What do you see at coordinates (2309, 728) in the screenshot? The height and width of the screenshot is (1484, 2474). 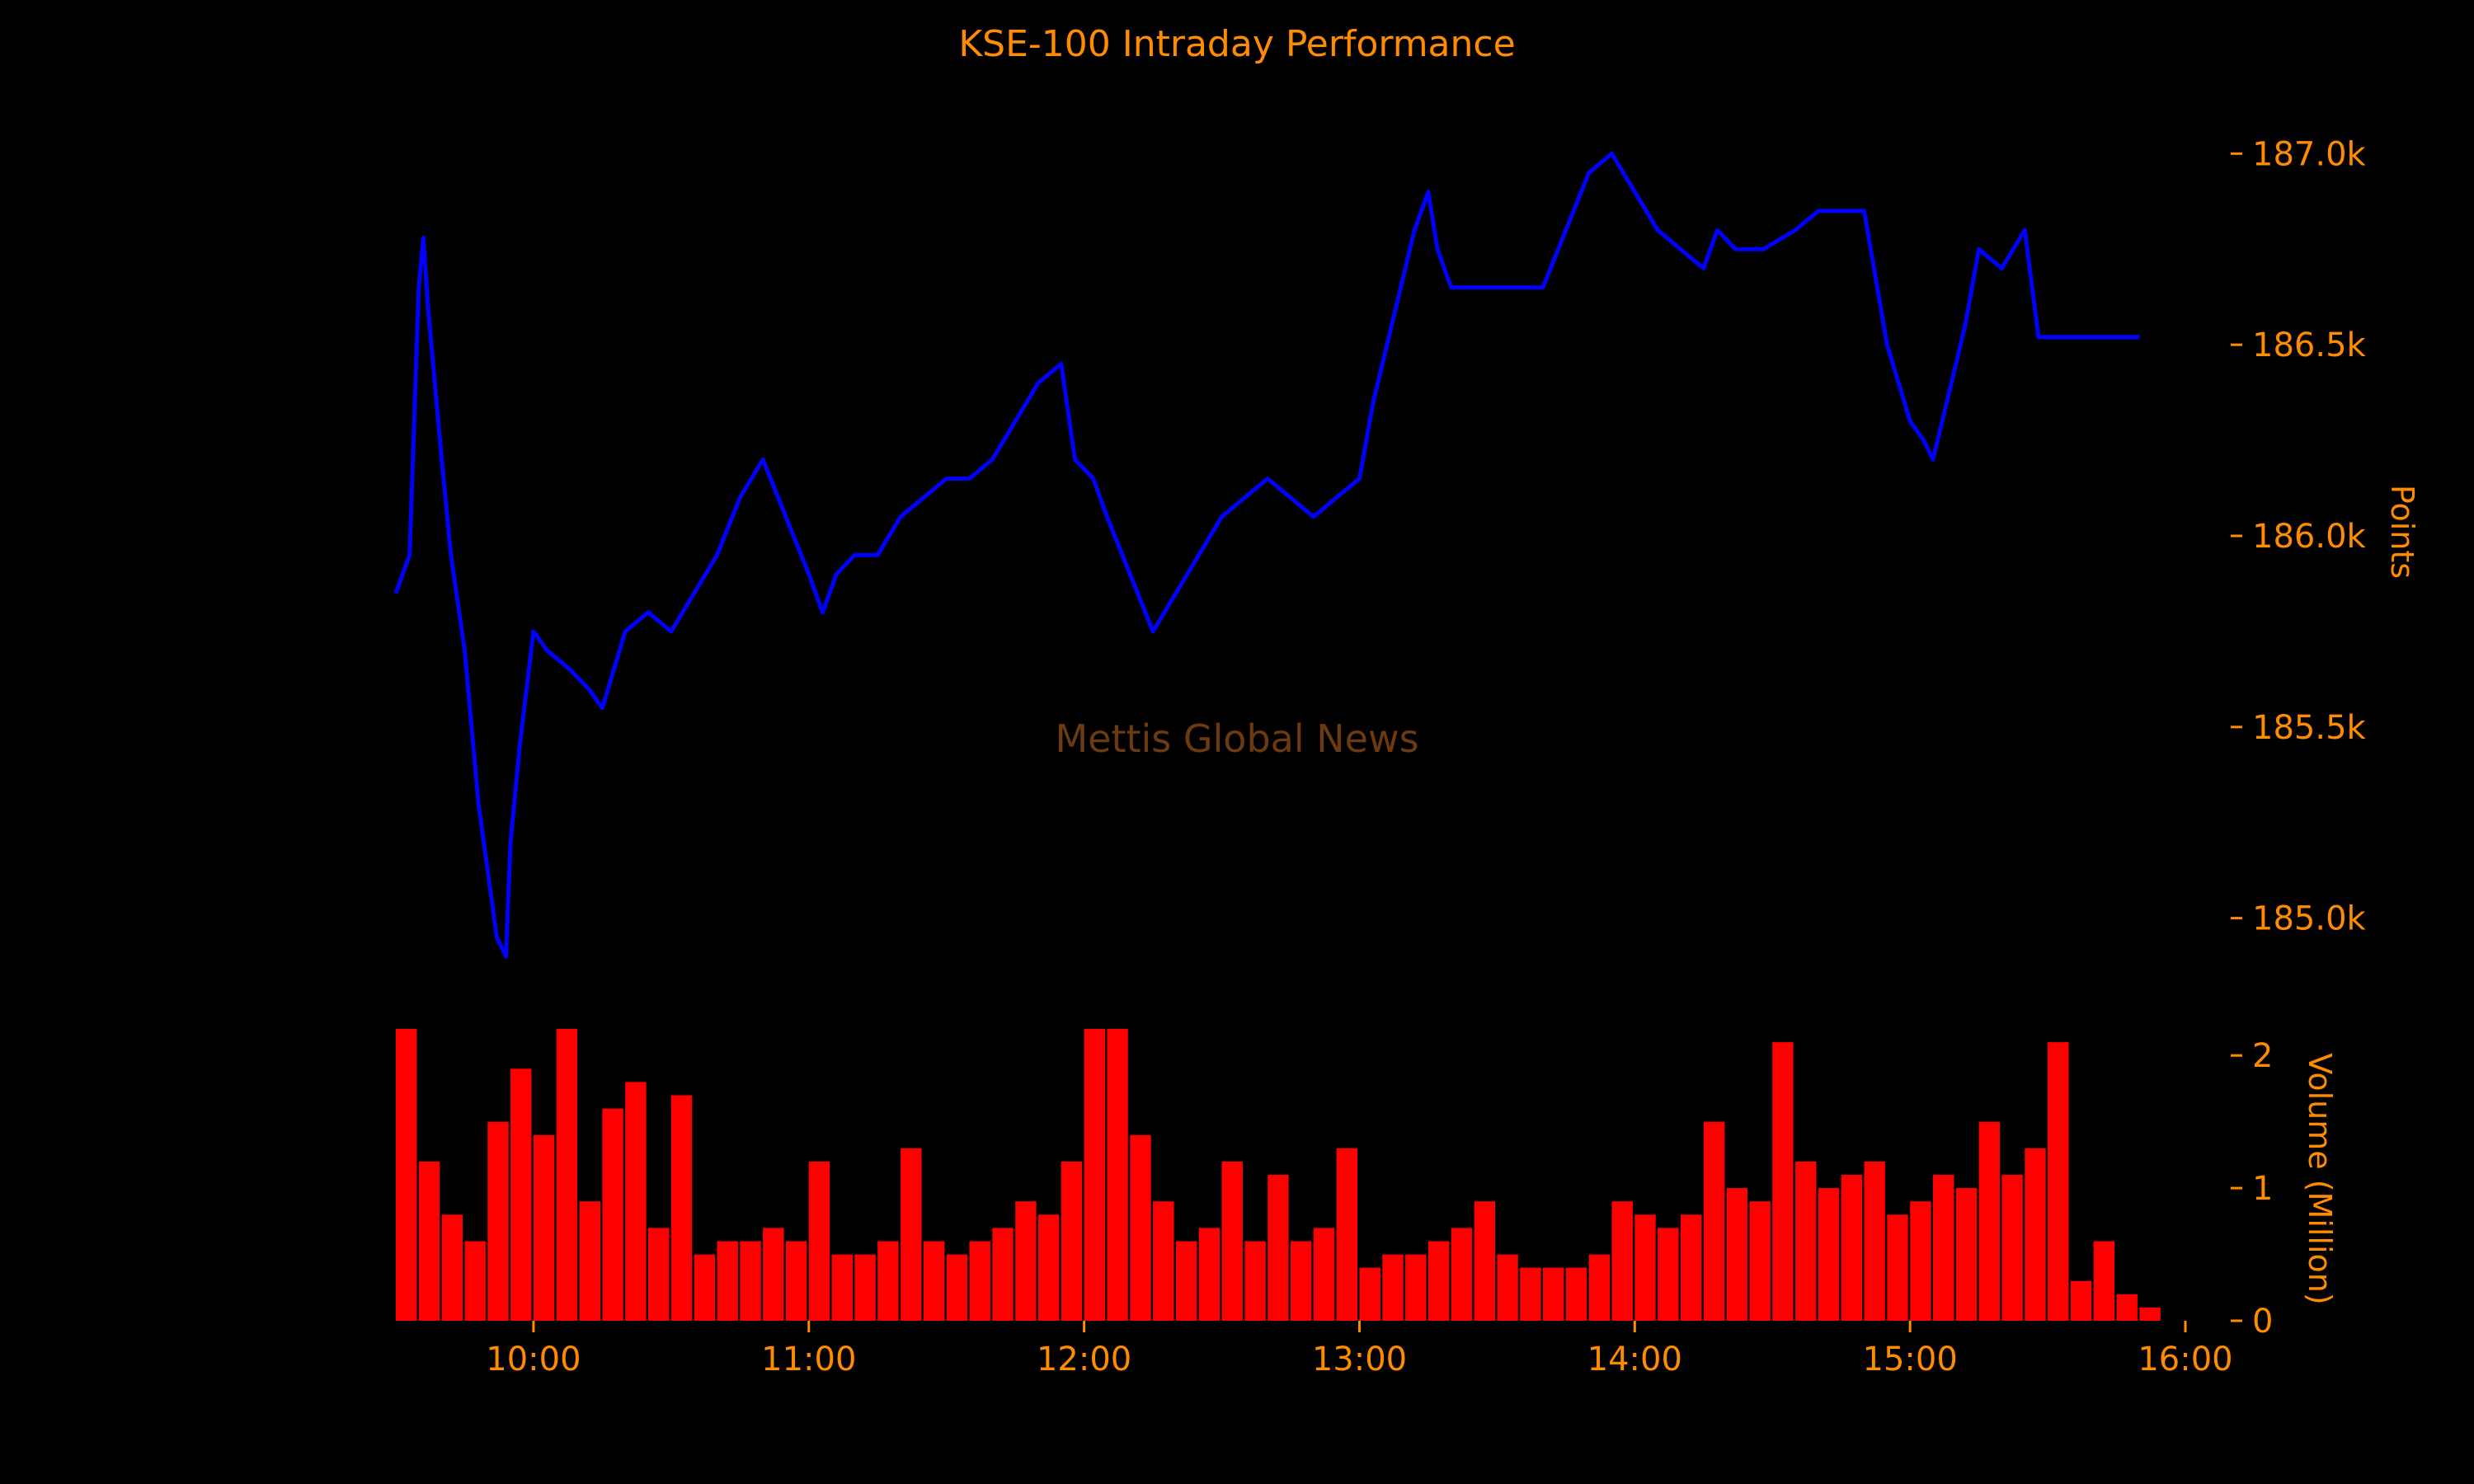 I see `price-tick-label: 185.5k` at bounding box center [2309, 728].